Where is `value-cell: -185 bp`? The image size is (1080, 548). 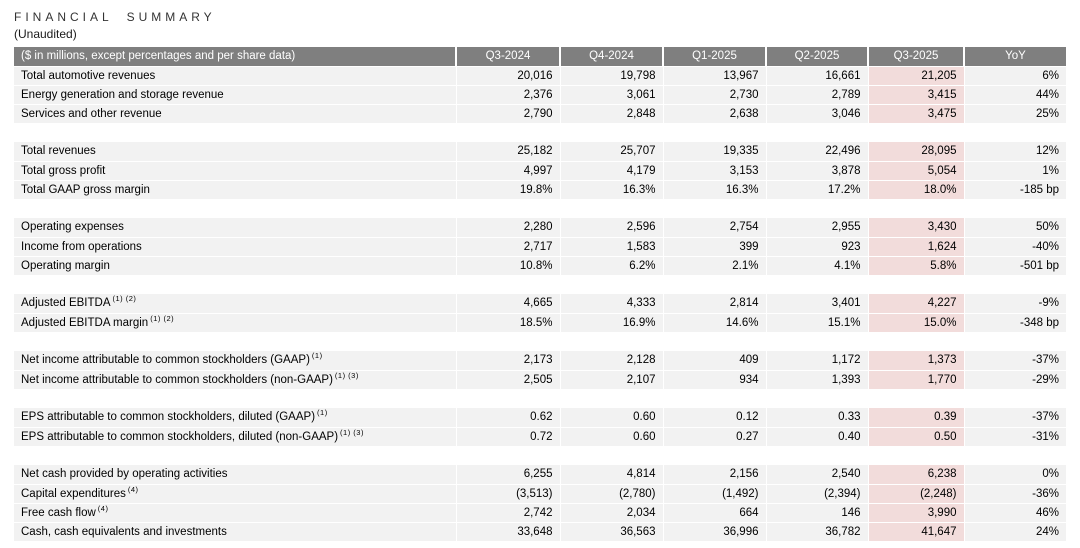 value-cell: -185 bp is located at coordinates (1015, 190).